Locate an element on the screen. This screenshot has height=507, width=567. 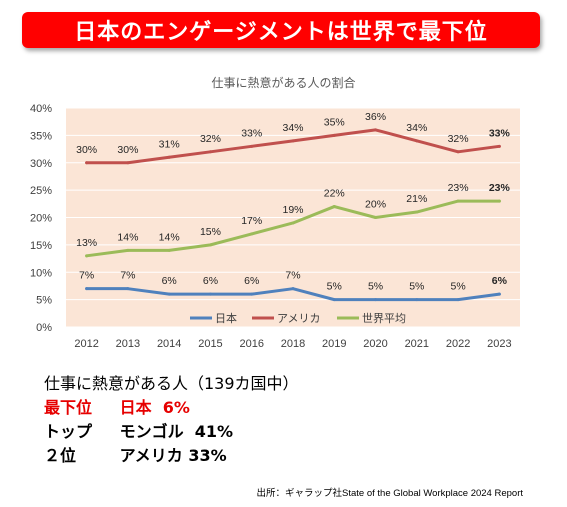
x-tick-label: 2016 is located at coordinates (251, 344).